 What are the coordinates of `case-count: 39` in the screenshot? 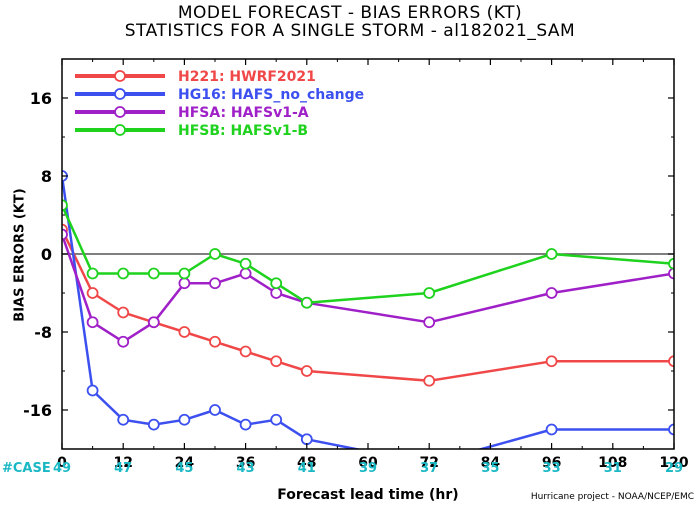 It's located at (368, 468).